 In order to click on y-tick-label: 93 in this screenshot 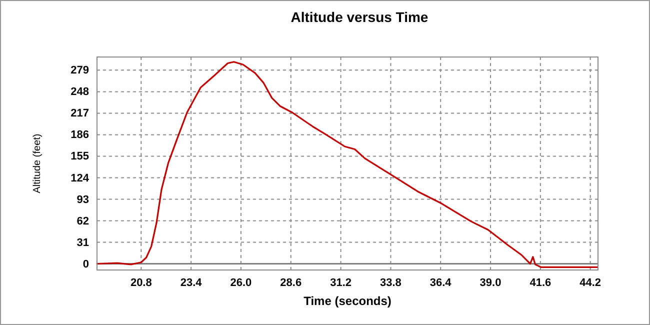, I will do `click(82, 200)`.